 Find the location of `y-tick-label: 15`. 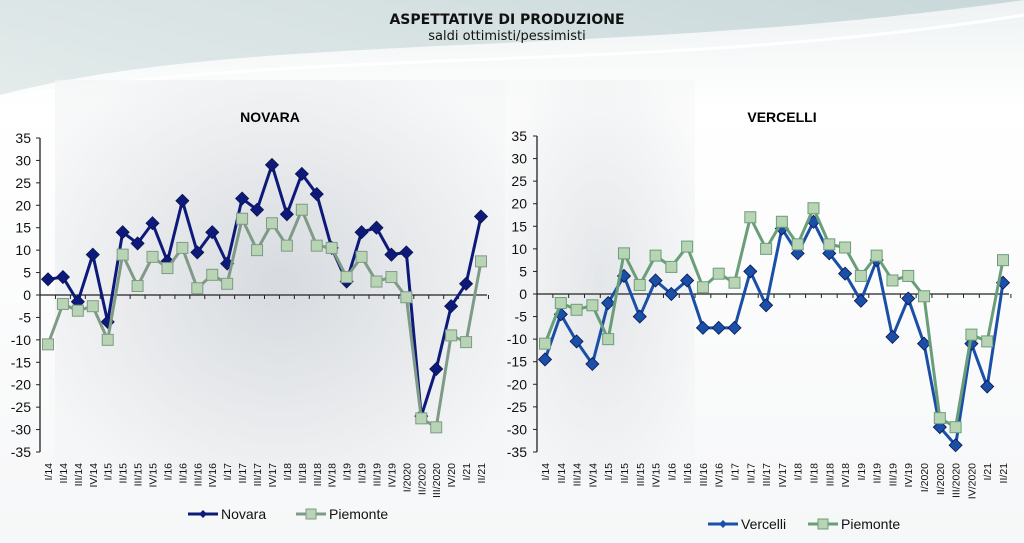

y-tick-label: 15 is located at coordinates (23, 228).